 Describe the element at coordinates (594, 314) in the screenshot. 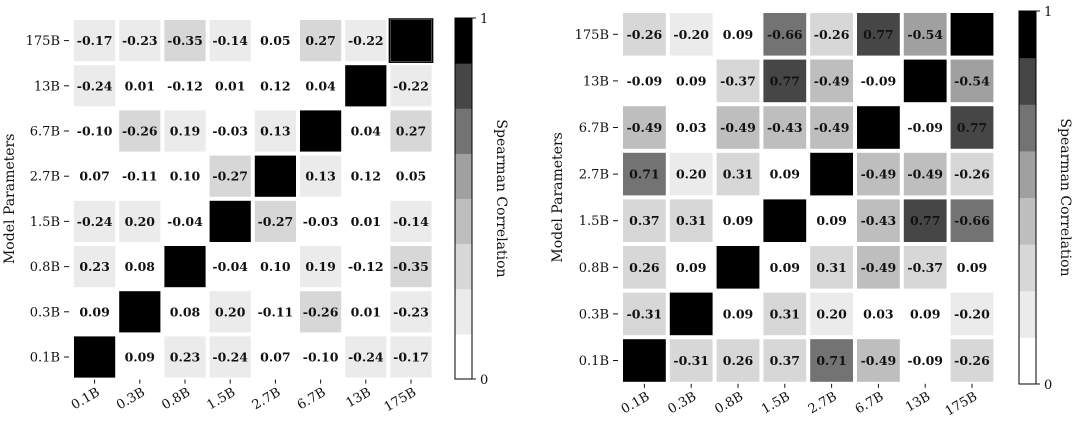

I see `y-tick-label: 0.3B` at that location.